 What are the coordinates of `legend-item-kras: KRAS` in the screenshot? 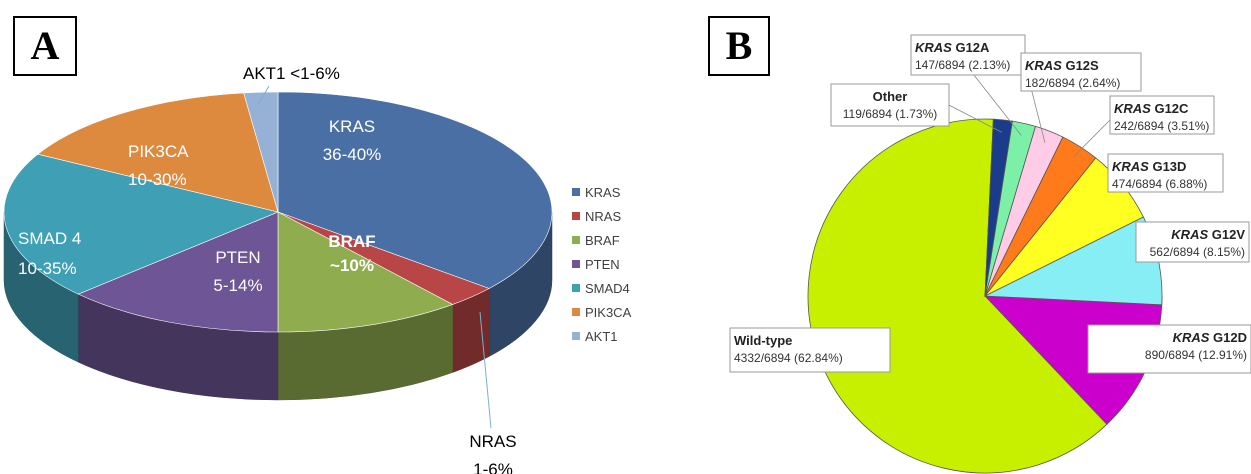 It's located at (601, 192).